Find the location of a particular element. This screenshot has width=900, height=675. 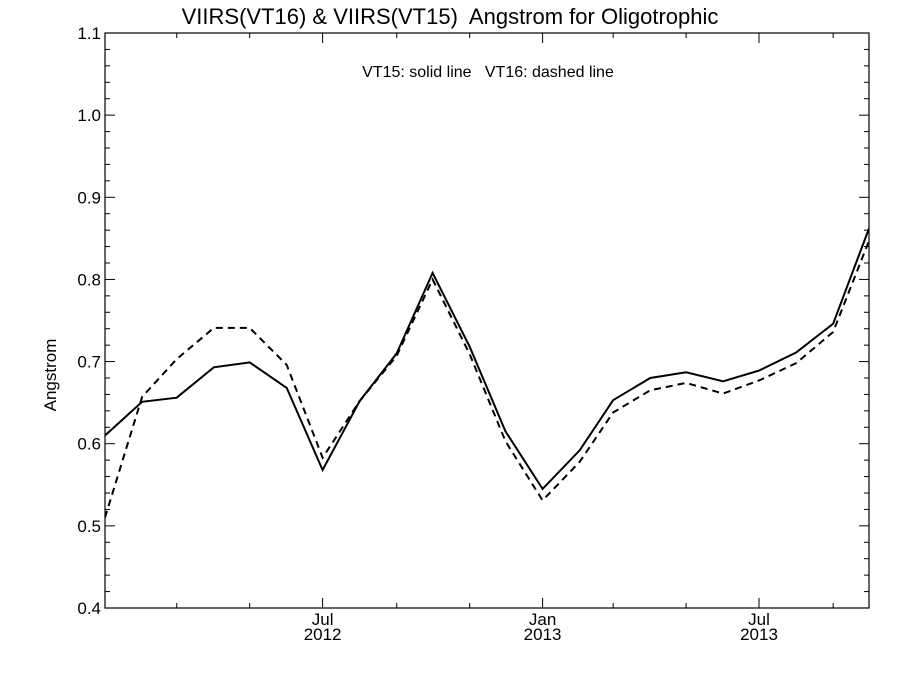

y-tick-label: 0.9 is located at coordinates (89, 197).